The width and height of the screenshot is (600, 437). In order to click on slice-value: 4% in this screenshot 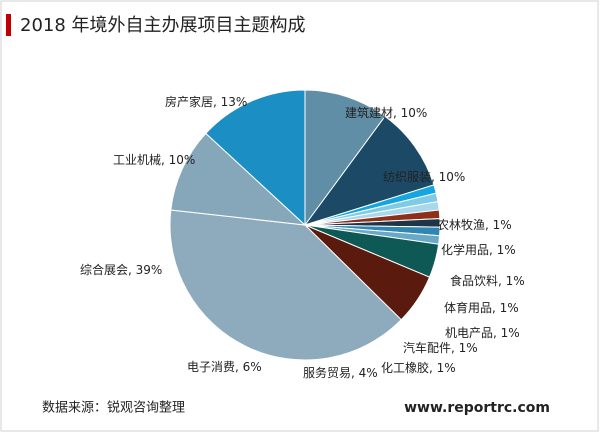, I will do `click(368, 373)`.